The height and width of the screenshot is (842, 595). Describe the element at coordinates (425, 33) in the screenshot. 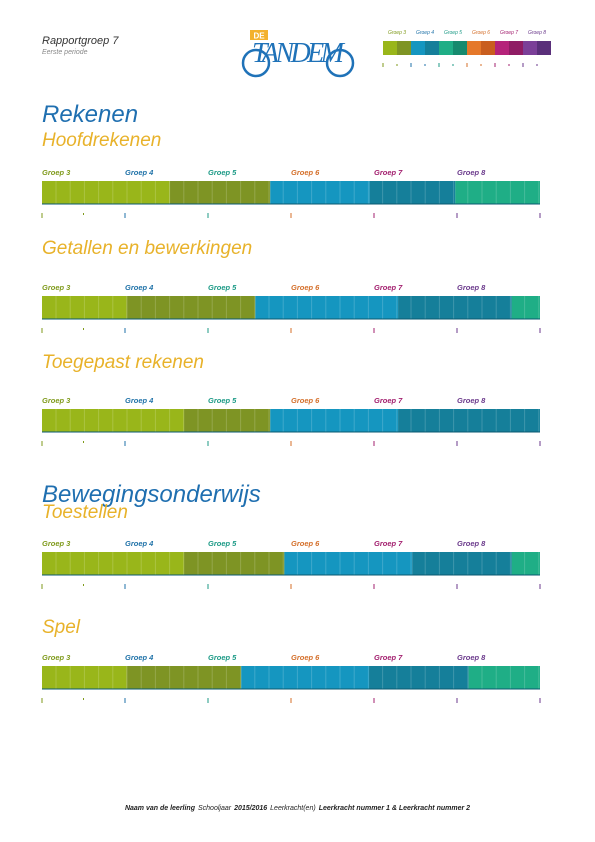

I see `legend-label: Groep 4` at that location.